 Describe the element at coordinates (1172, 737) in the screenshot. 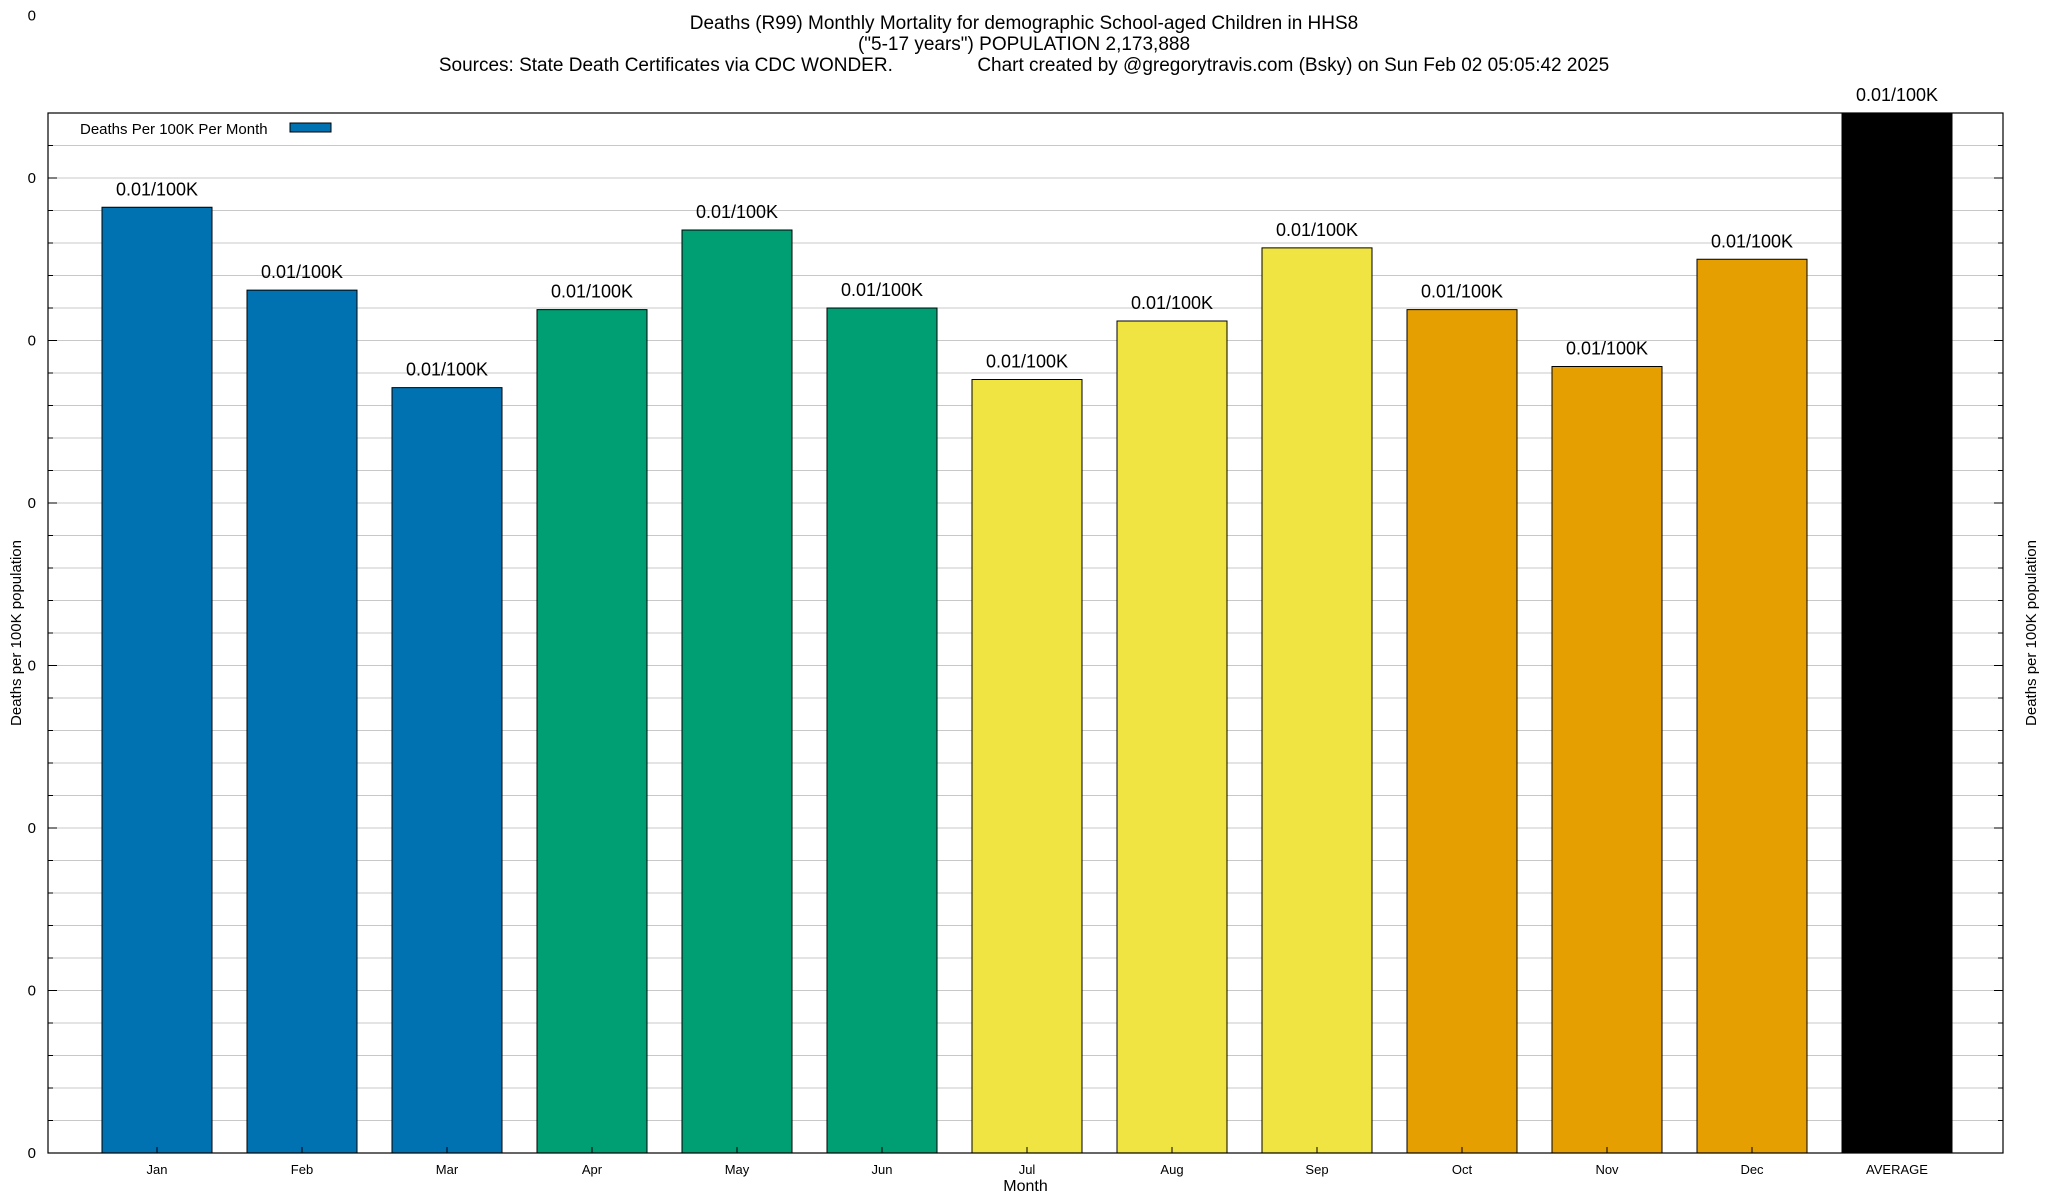

I see `bar-aug` at that location.